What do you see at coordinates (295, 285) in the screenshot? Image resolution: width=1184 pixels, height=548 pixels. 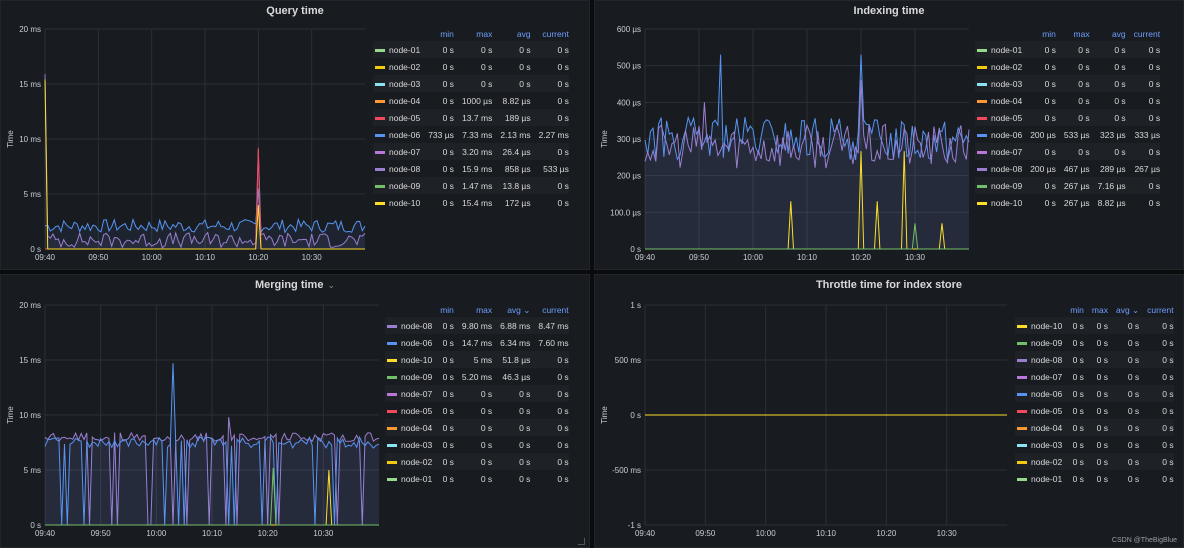 I see `panel-title: Merging time ⌄` at bounding box center [295, 285].